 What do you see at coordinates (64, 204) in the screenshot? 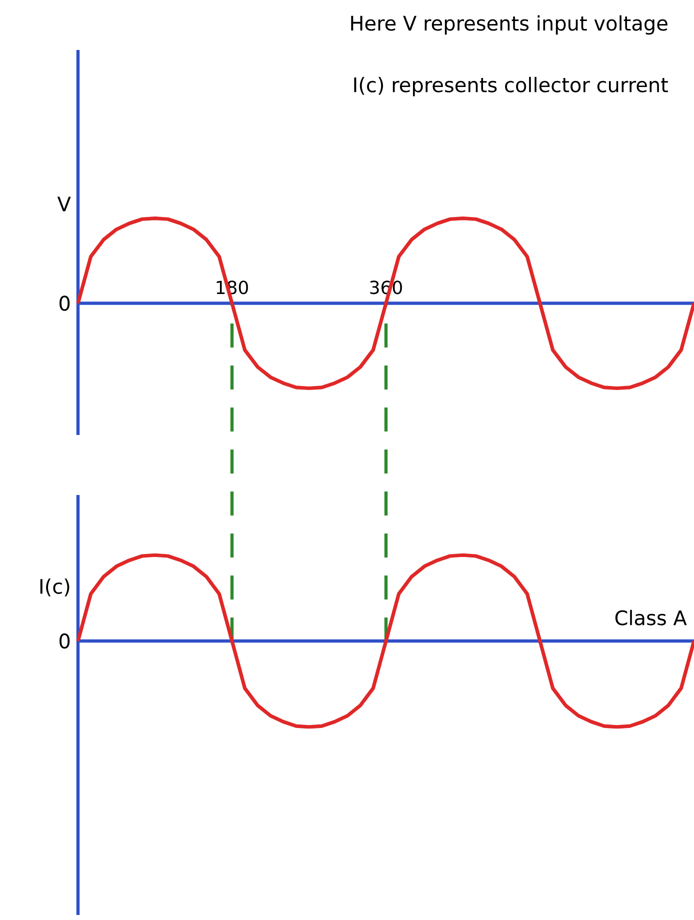
I see `y-axis-title: V` at bounding box center [64, 204].